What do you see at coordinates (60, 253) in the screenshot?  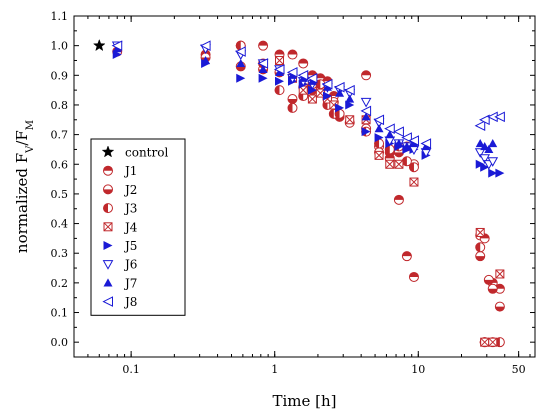 I see `y-tick-label: 0.3` at bounding box center [60, 253].